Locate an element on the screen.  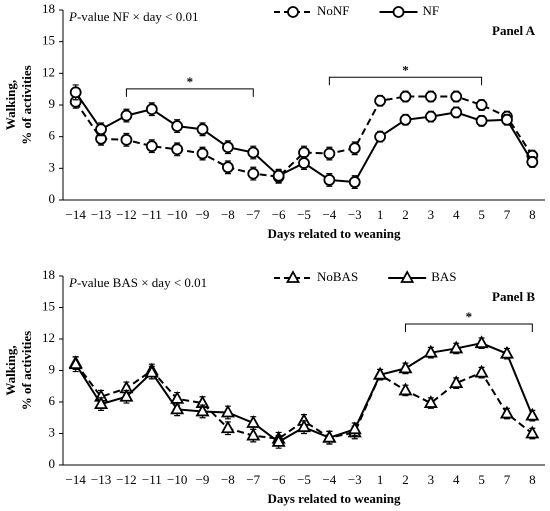
x-tick-label: −9 is located at coordinates (203, 479).